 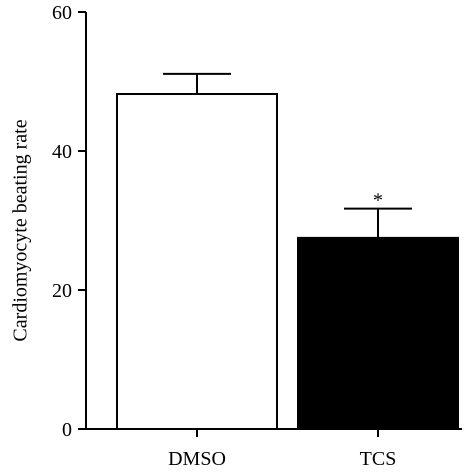 What do you see at coordinates (378, 333) in the screenshot?
I see `bar` at bounding box center [378, 333].